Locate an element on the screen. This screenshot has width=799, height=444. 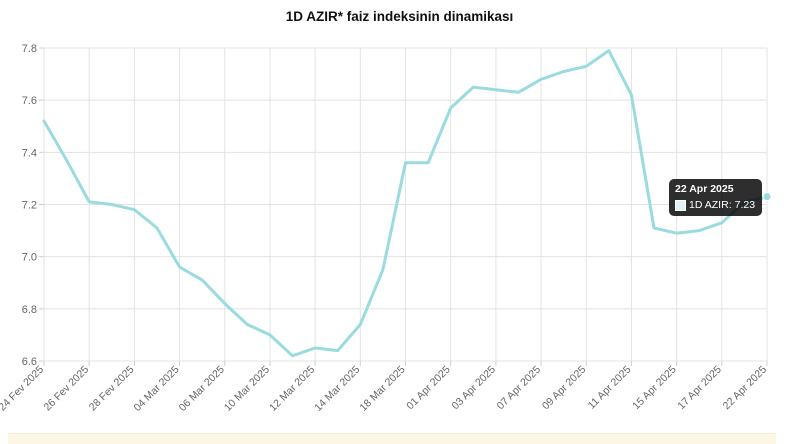
x-tick-label: 06 Mar 2025 is located at coordinates (202, 389).